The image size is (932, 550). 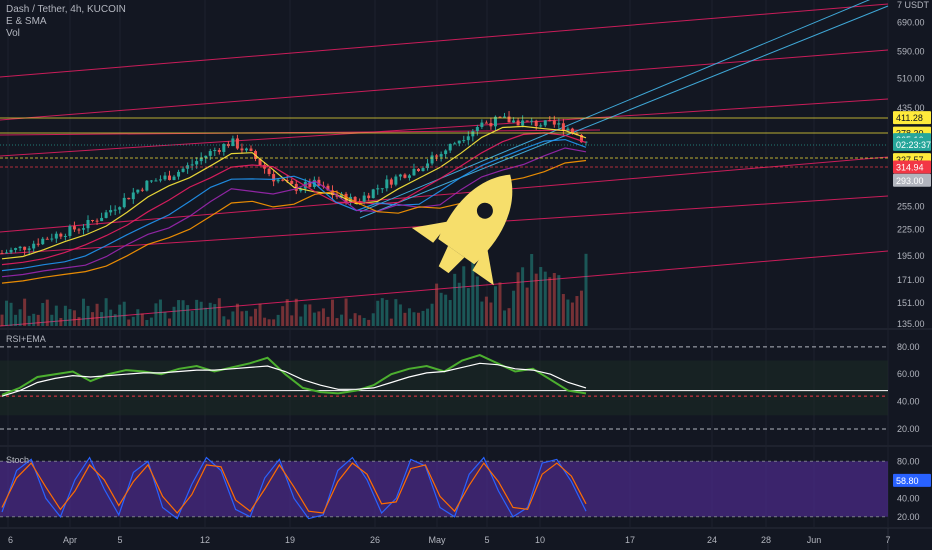 What do you see at coordinates (484, 210) in the screenshot?
I see `rocket-window` at bounding box center [484, 210].